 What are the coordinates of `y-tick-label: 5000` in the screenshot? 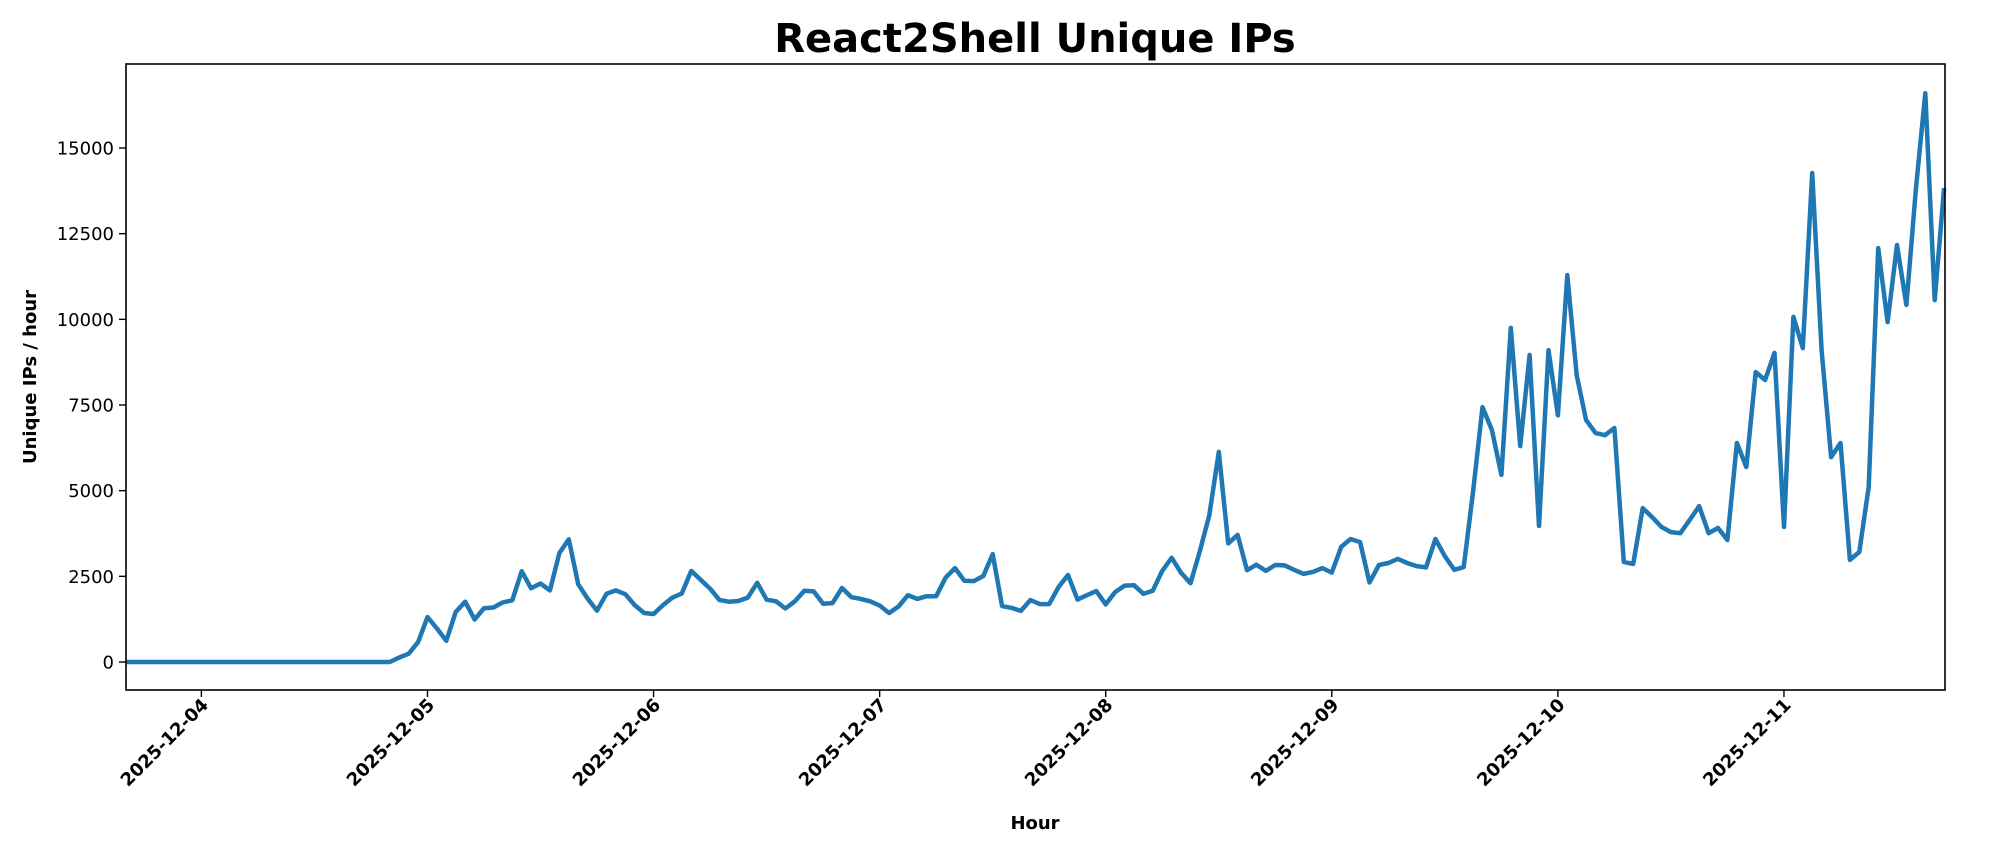 It's located at (91, 491).